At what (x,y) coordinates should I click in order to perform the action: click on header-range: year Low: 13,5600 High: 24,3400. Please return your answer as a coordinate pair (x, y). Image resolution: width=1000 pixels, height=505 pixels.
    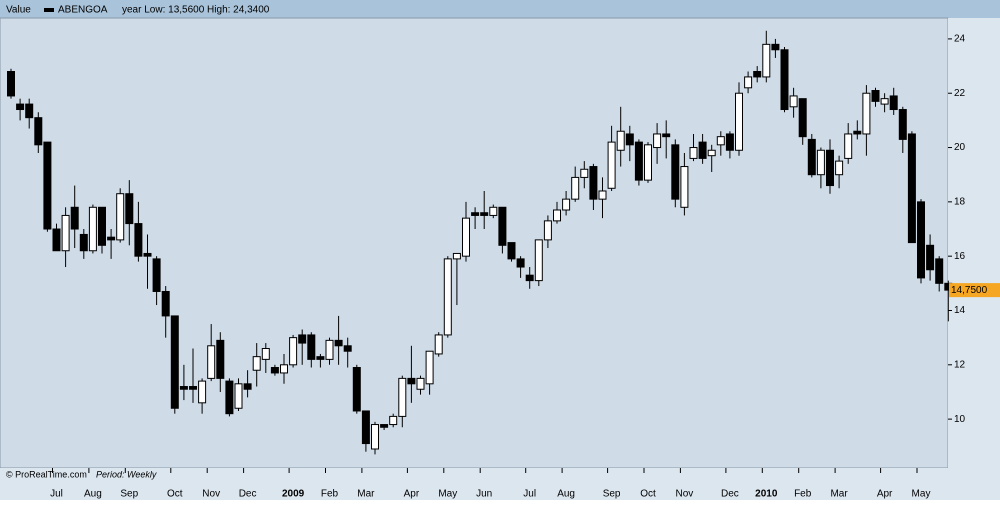
    Looking at the image, I should click on (196, 10).